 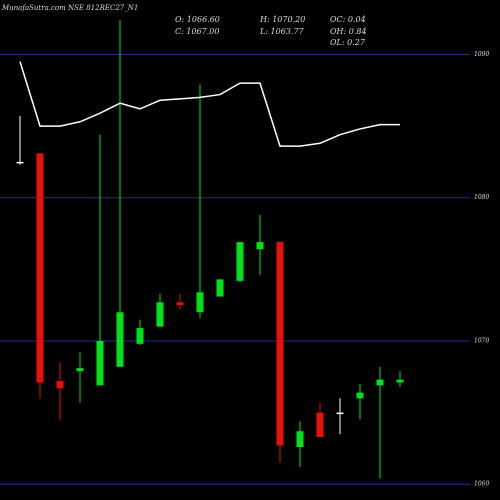 I want to click on average-line, so click(x=209, y=104).